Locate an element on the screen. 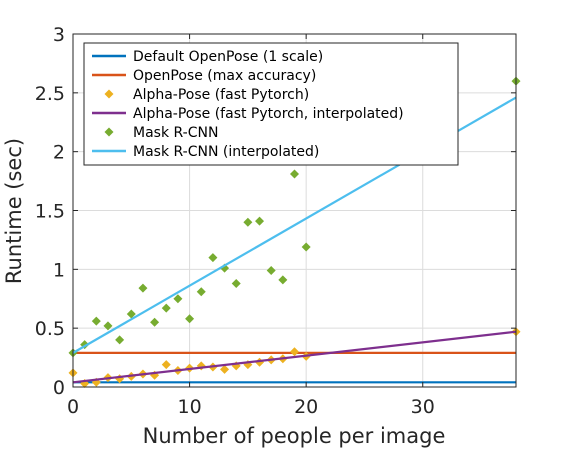 The height and width of the screenshot is (450, 570). x-tick-label: 30 is located at coordinates (423, 407).